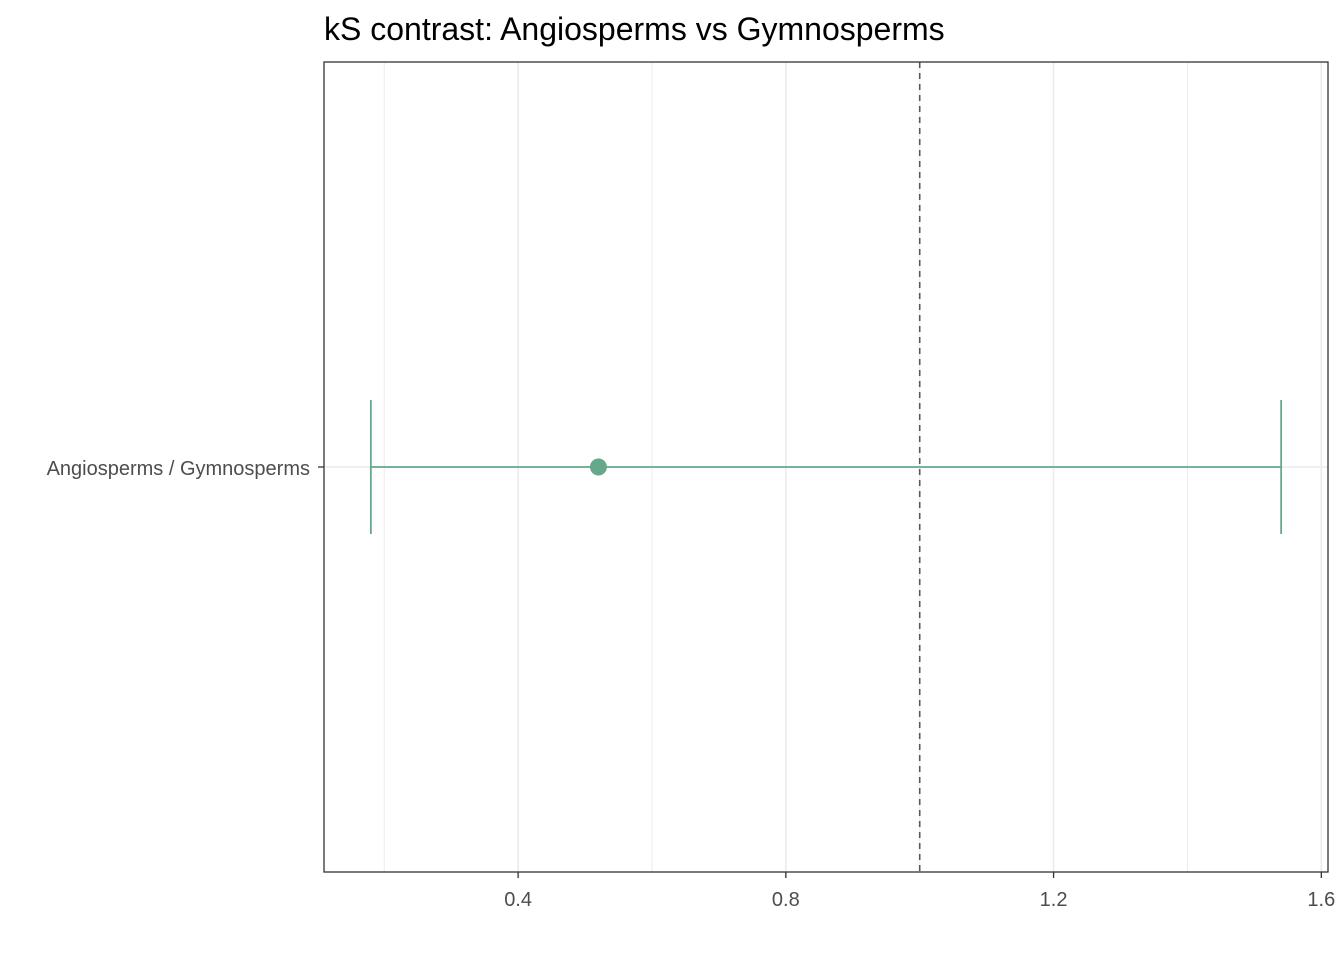 Image resolution: width=1344 pixels, height=960 pixels. Describe the element at coordinates (518, 900) in the screenshot. I see `x-tick-label: 0.4` at that location.